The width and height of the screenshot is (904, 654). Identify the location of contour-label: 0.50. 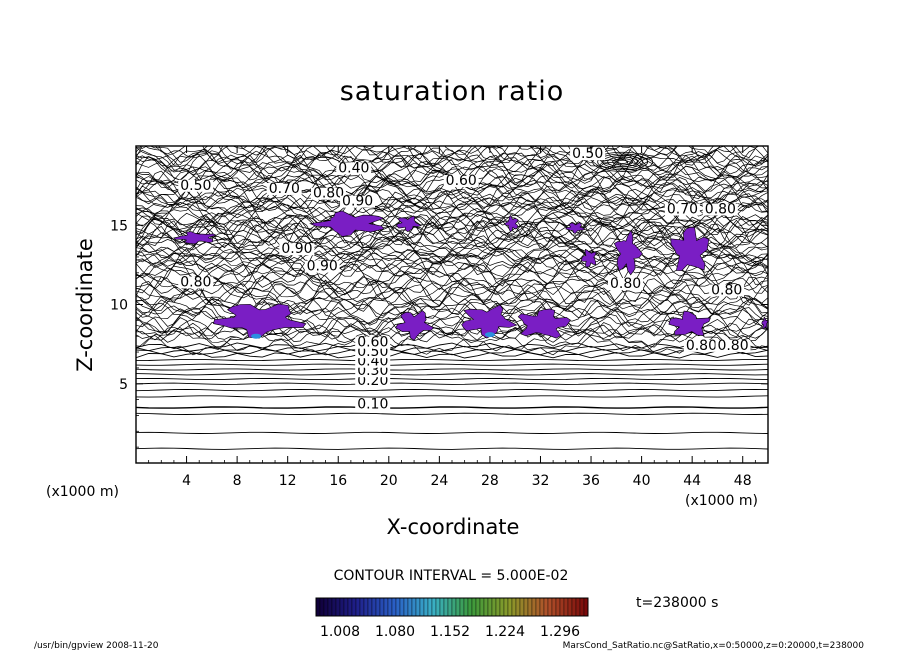
(195, 186).